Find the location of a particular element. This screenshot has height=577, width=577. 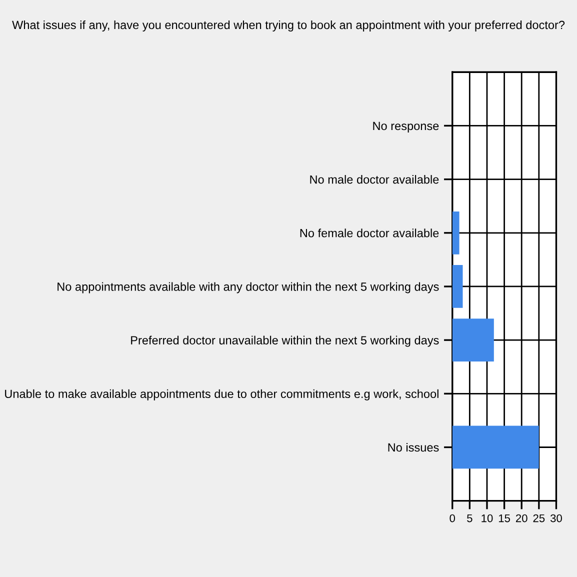

y-tick-label: Preferred doctor unavailable within the next 5 working days is located at coordinates (285, 341).